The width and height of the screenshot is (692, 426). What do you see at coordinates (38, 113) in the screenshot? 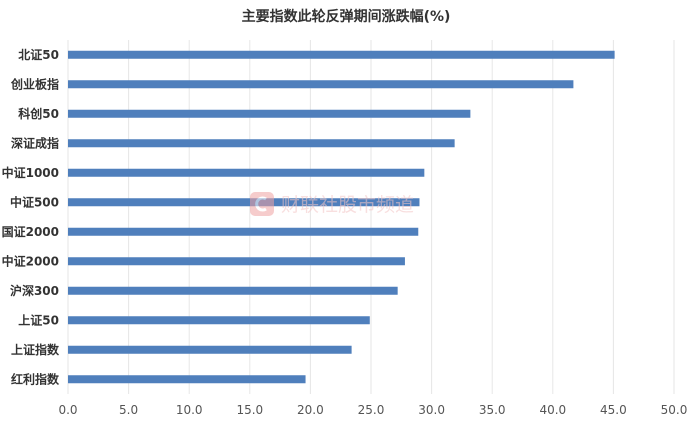
I see `category-label: 科创50` at bounding box center [38, 113].